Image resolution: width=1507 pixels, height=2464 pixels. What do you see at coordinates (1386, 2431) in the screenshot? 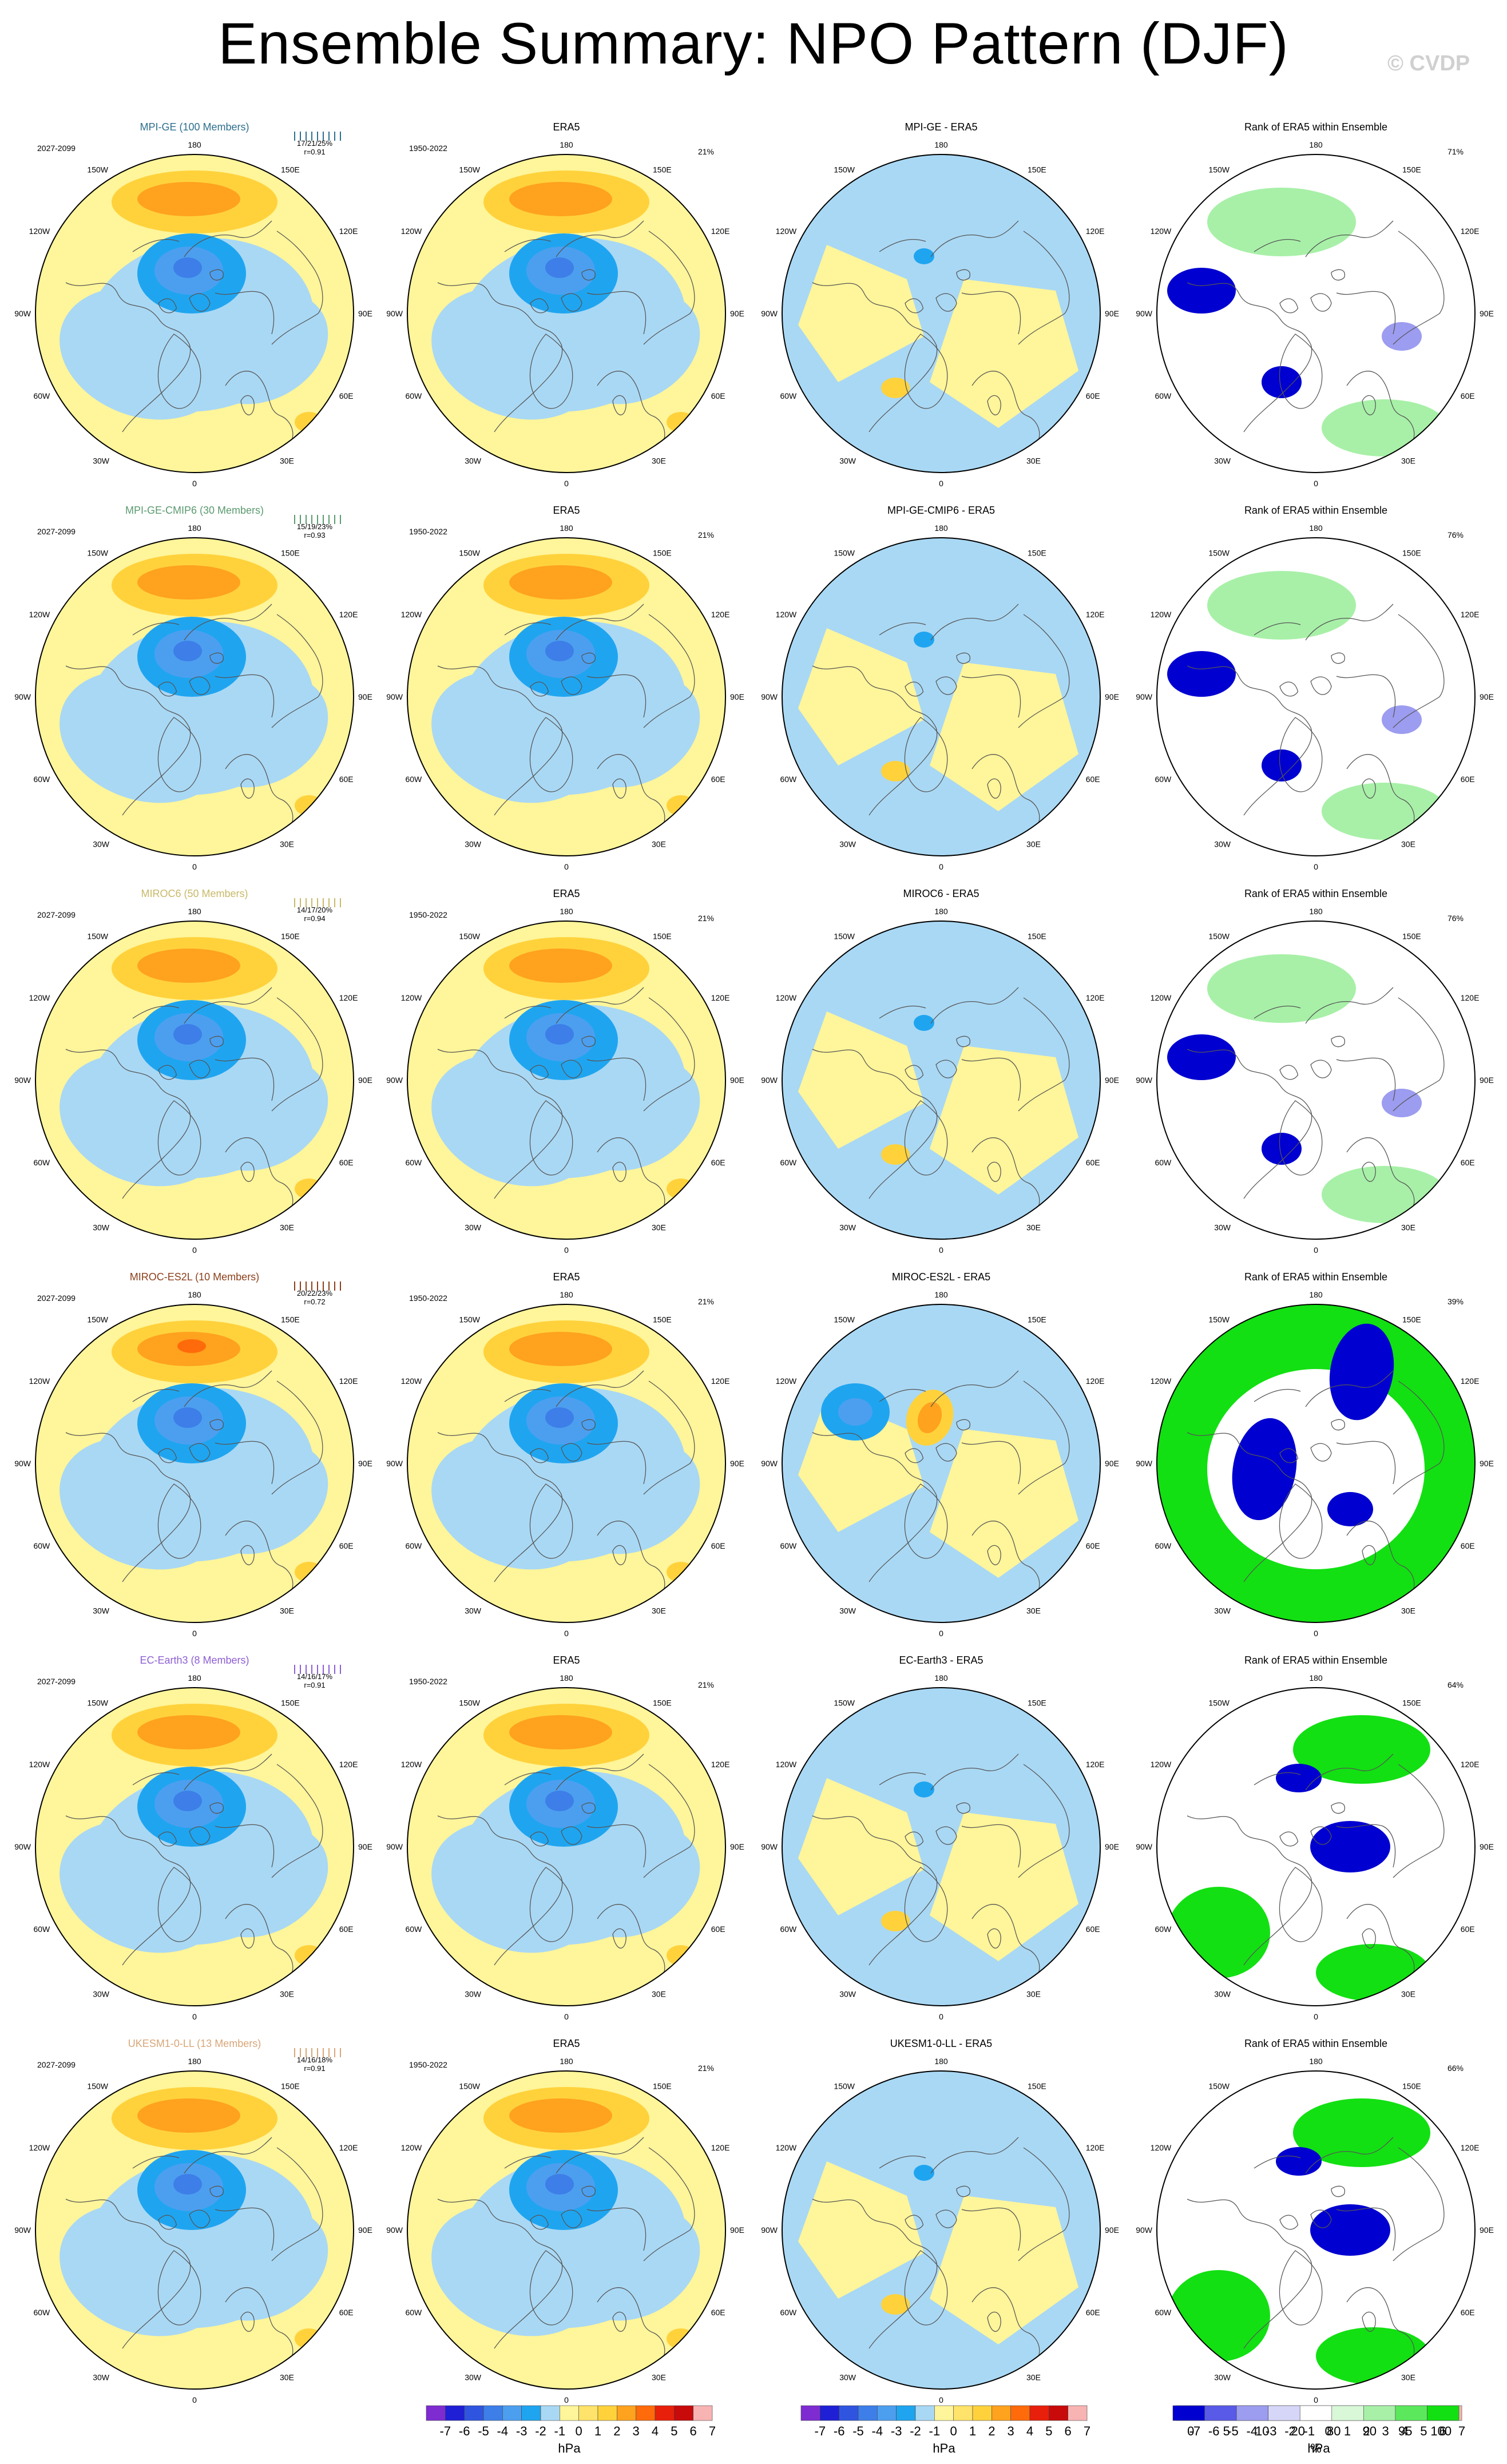
I see `colorbar-hpa-tick-10: 3` at bounding box center [1386, 2431].